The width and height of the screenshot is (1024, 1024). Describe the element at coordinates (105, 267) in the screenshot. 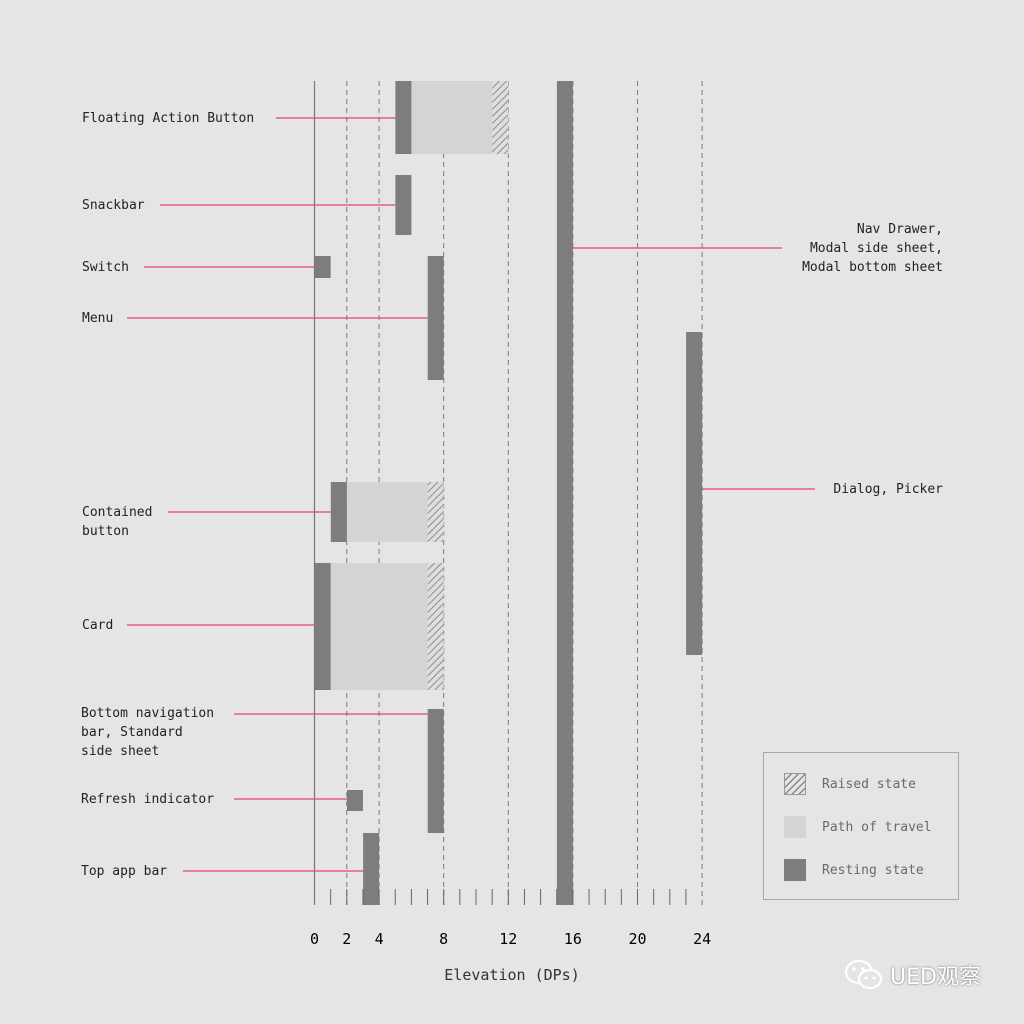

I see `component-2-label: Switch` at that location.